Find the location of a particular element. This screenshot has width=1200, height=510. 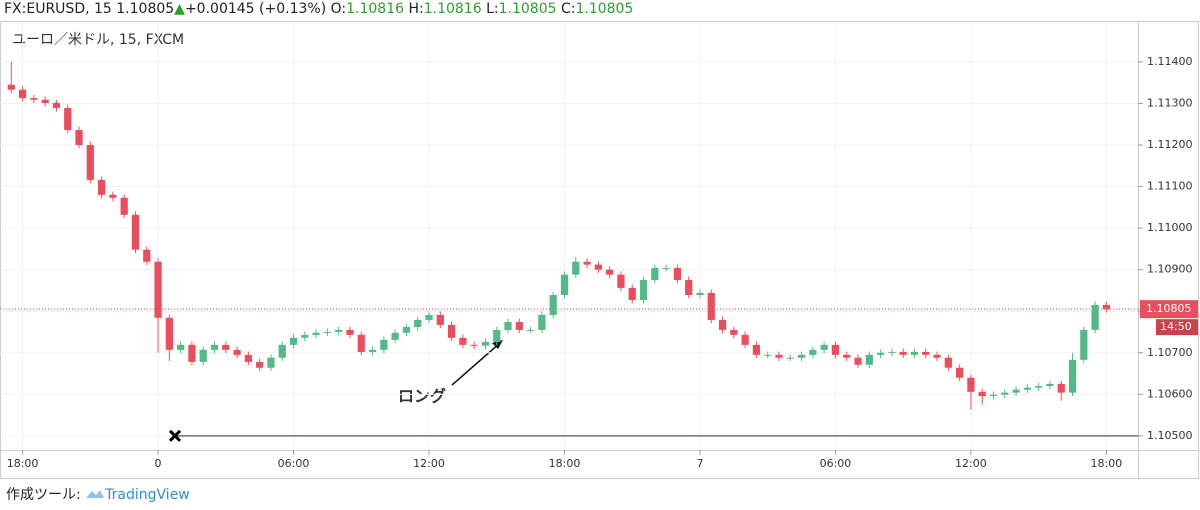

arrow-head is located at coordinates (497, 344).